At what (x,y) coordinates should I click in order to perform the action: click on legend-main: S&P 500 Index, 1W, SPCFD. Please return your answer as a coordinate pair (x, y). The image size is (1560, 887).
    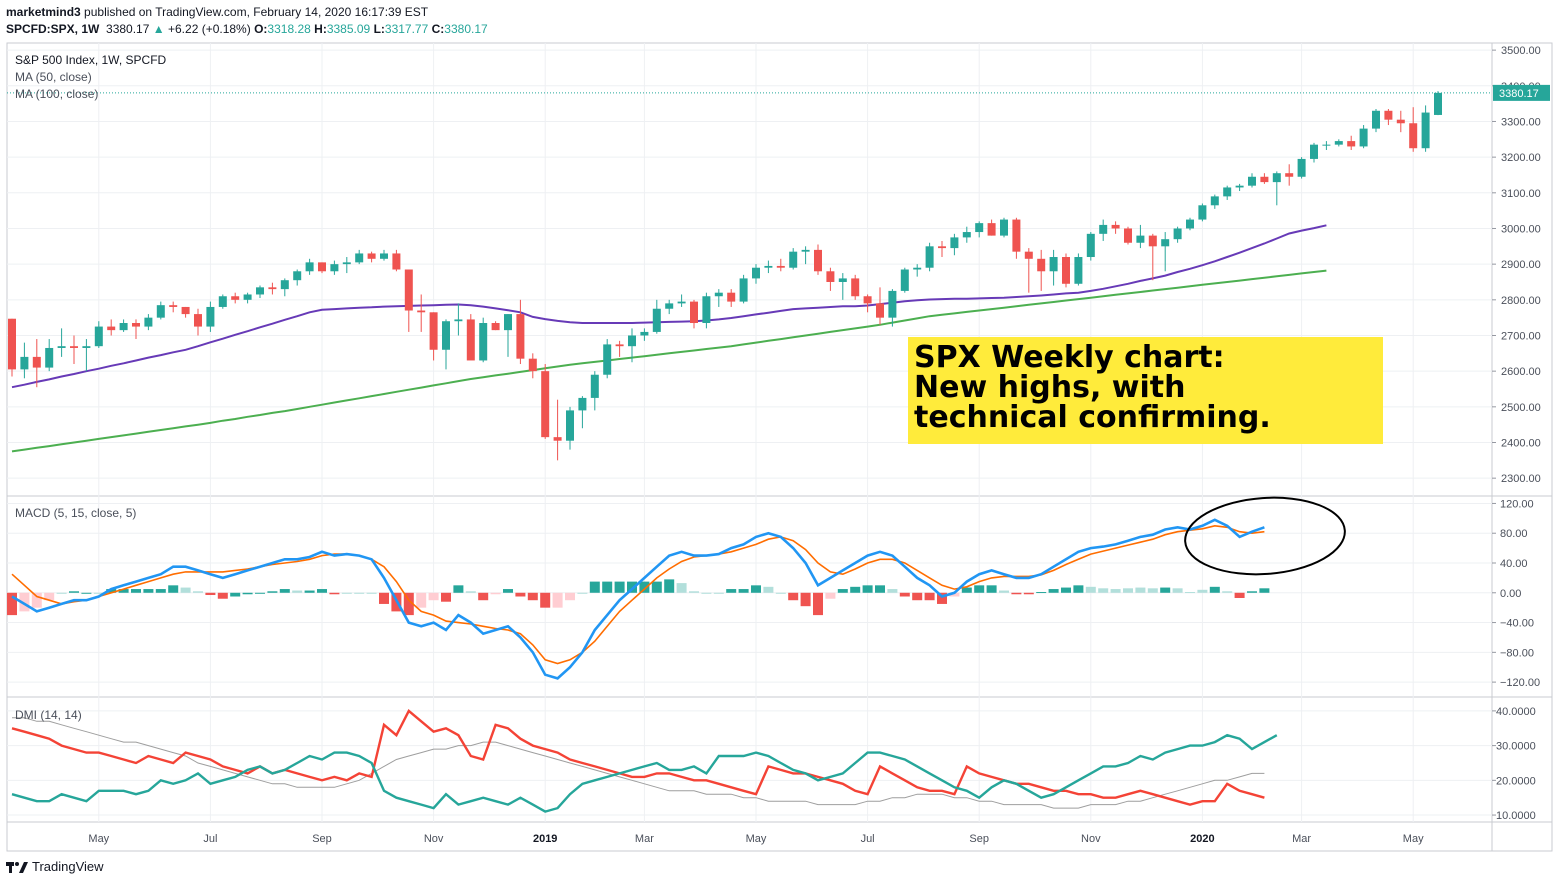
    Looking at the image, I should click on (91, 60).